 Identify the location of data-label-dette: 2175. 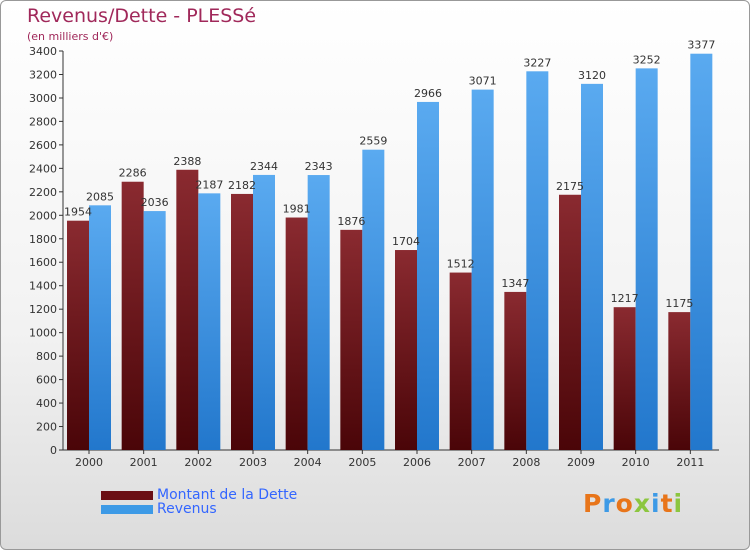
(570, 186).